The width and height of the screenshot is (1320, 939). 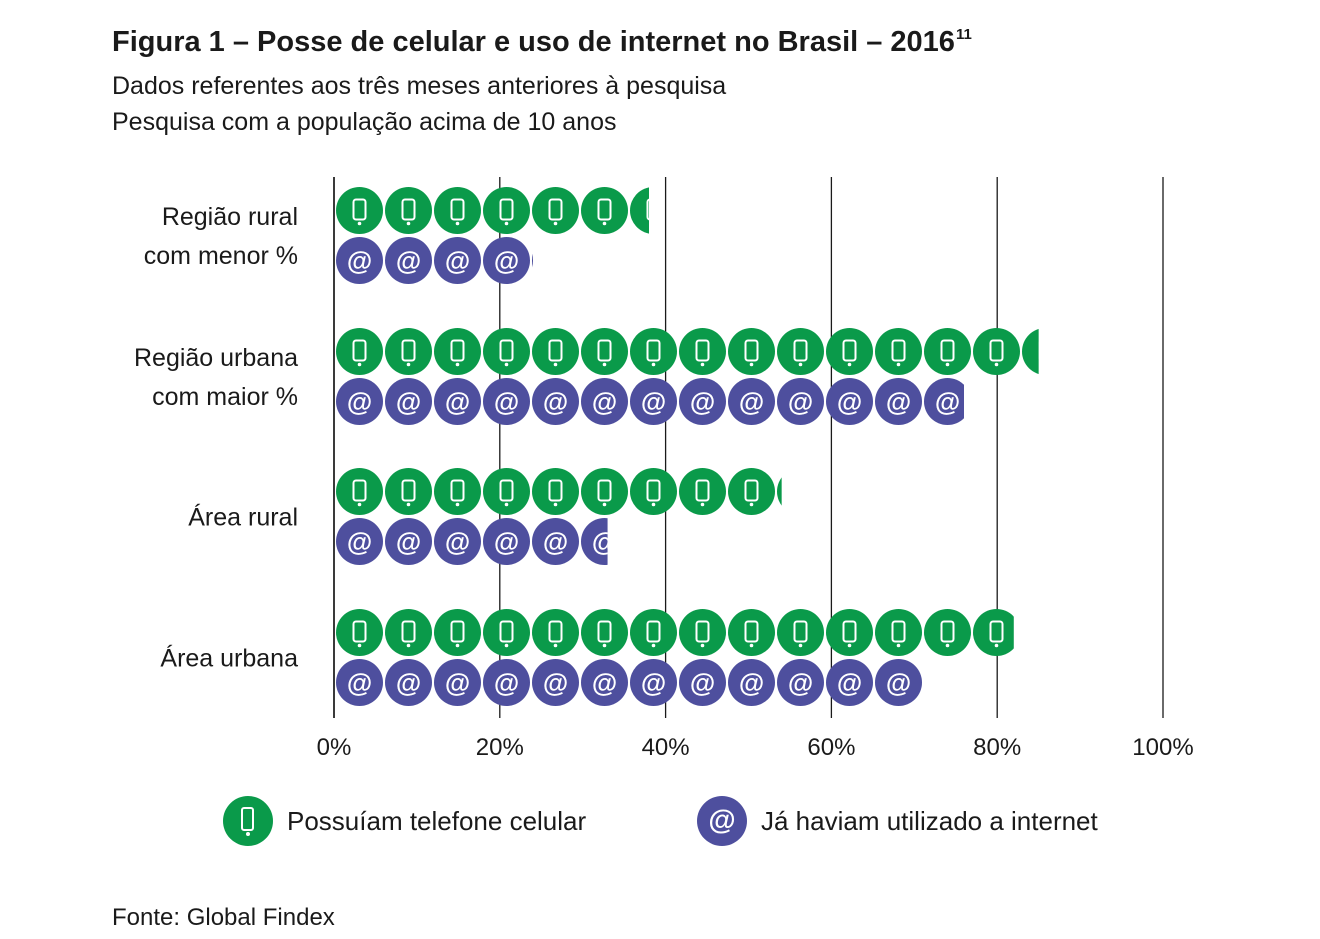 I want to click on category-label: Região urbana com maior %, so click(x=216, y=377).